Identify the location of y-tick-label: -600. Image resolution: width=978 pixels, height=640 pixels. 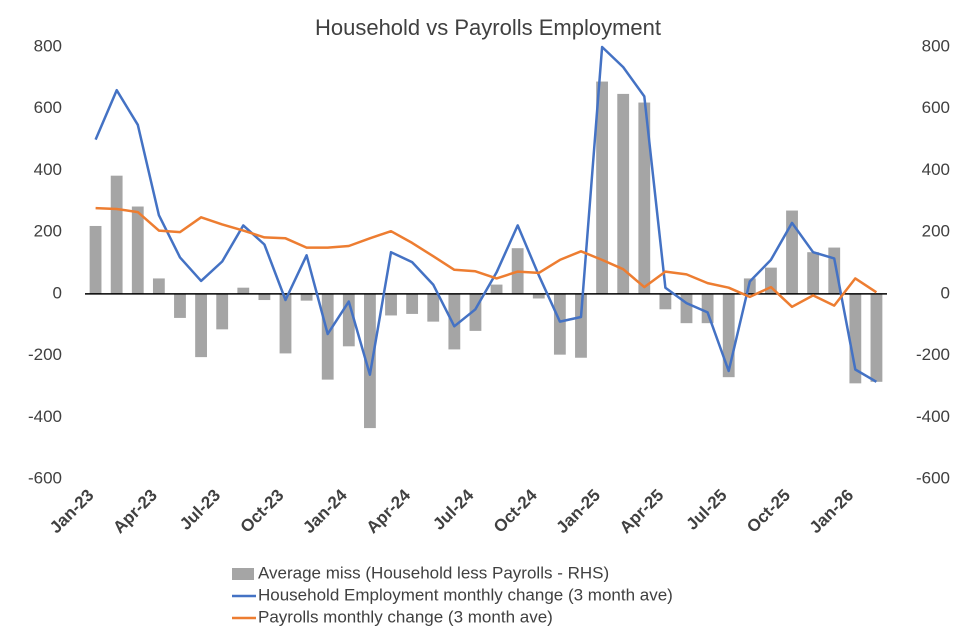
(45, 477).